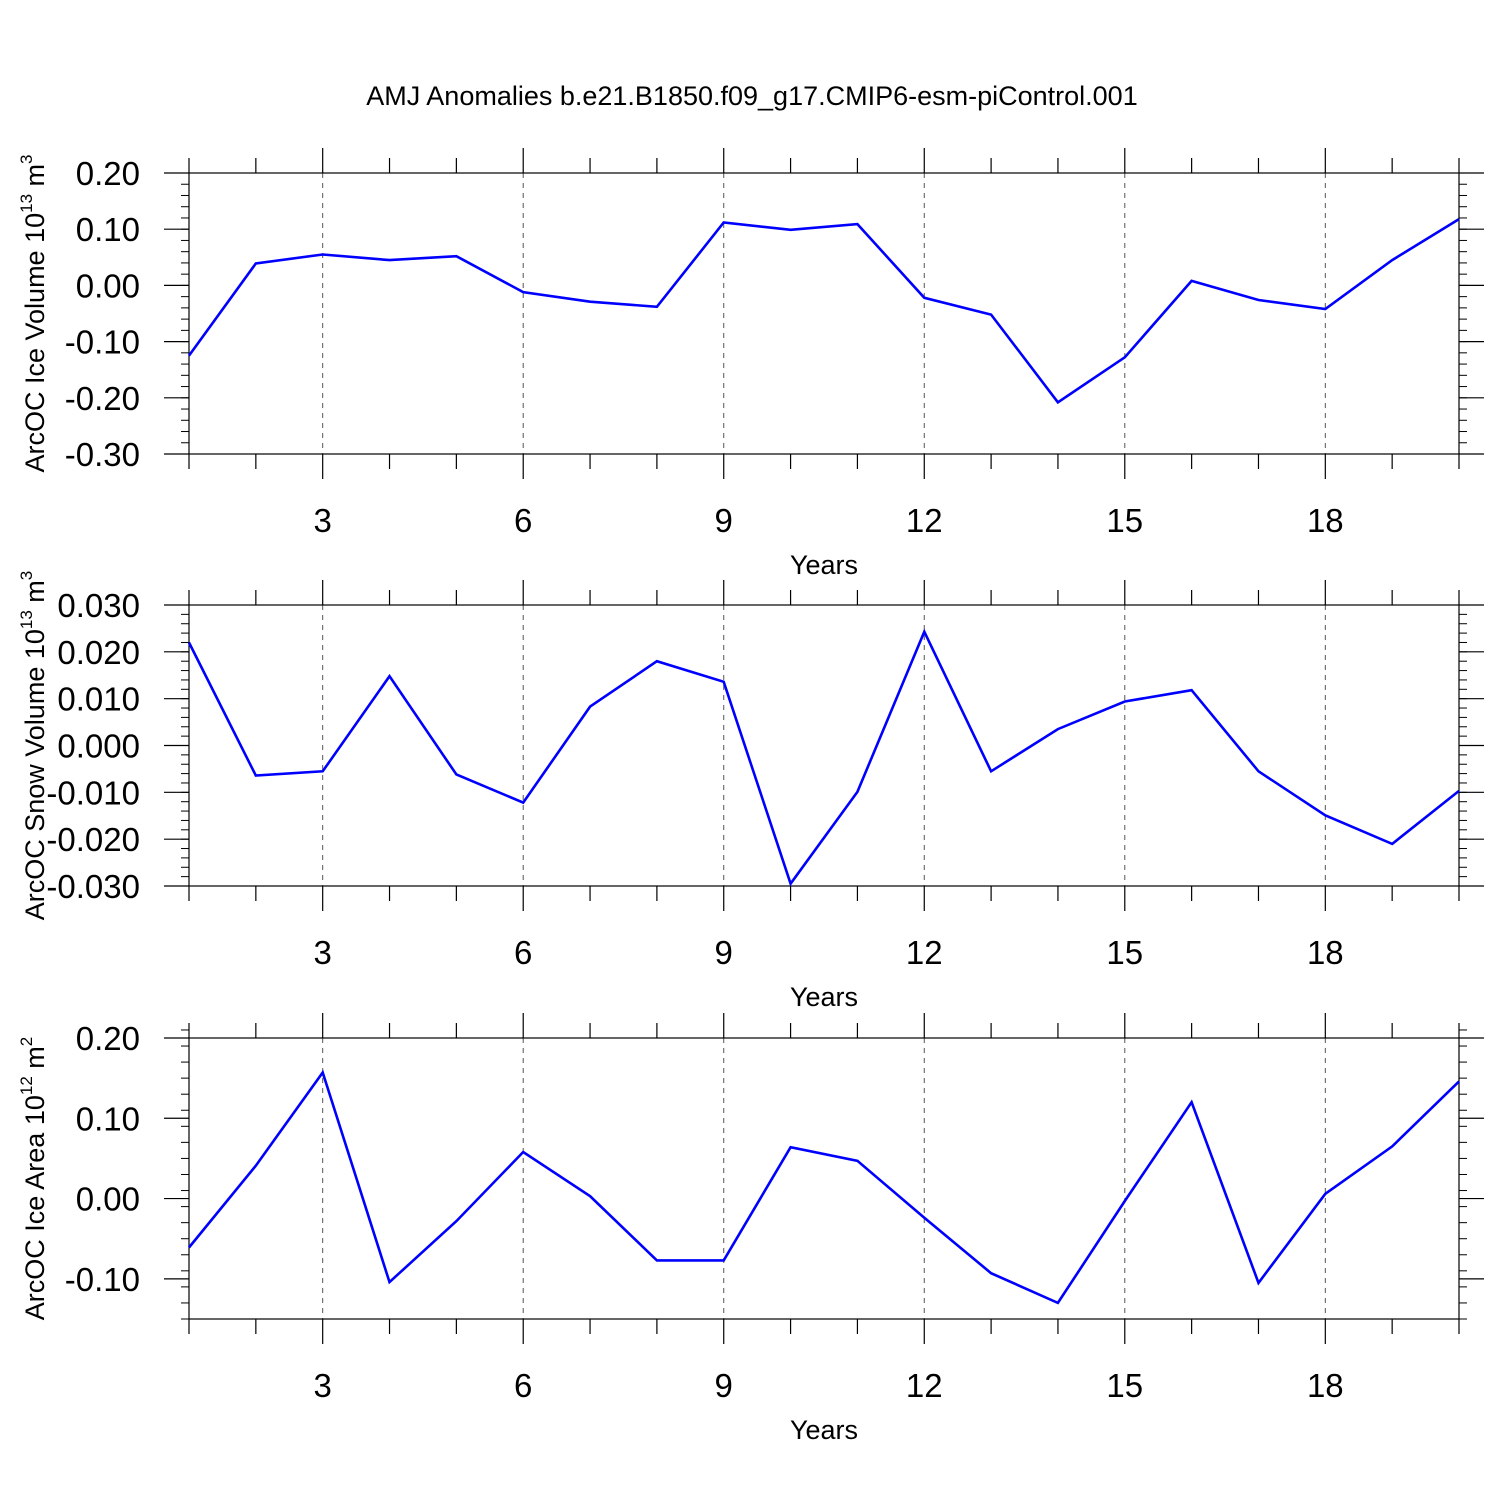 The image size is (1500, 1500). I want to click on y-axis-label-unit-exponent: 2, so click(26, 1041).